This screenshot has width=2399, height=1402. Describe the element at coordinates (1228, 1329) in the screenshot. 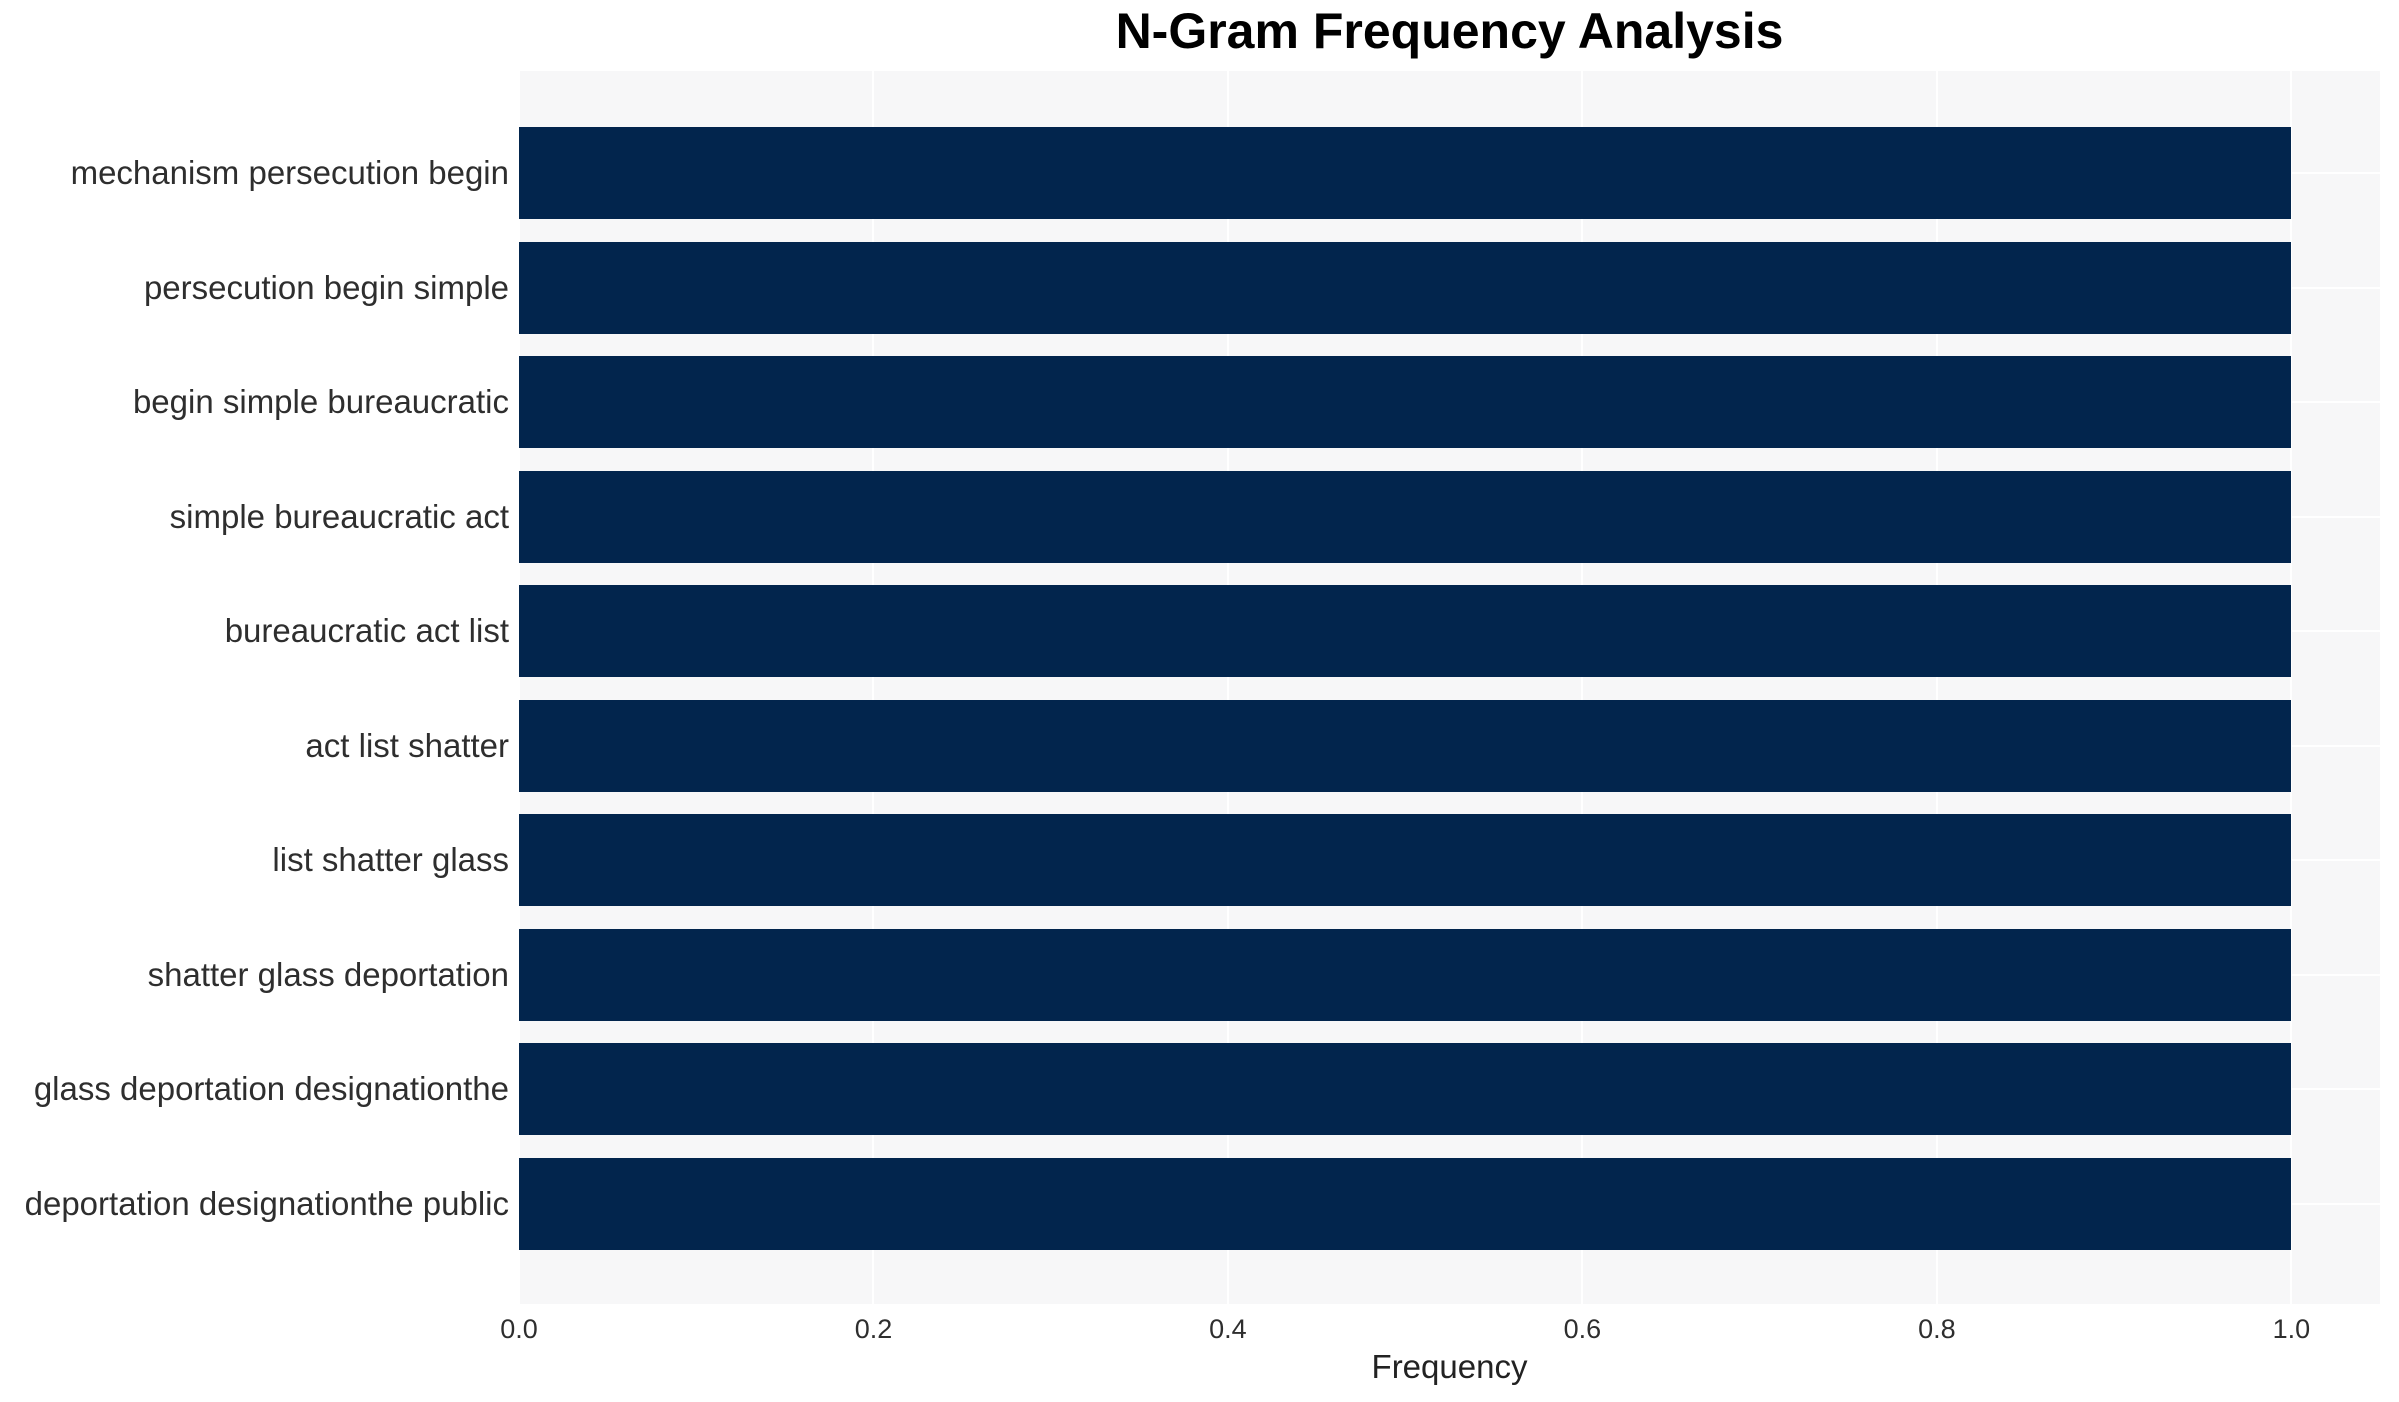

I see `x-tick-label: 0.4` at that location.